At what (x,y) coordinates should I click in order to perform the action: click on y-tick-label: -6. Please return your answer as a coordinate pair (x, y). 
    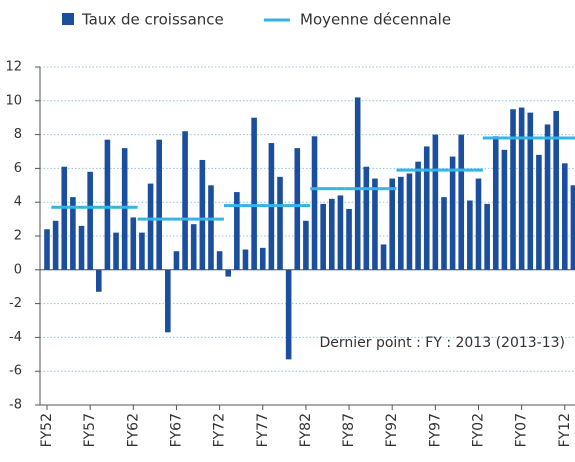
    Looking at the image, I should click on (15, 371).